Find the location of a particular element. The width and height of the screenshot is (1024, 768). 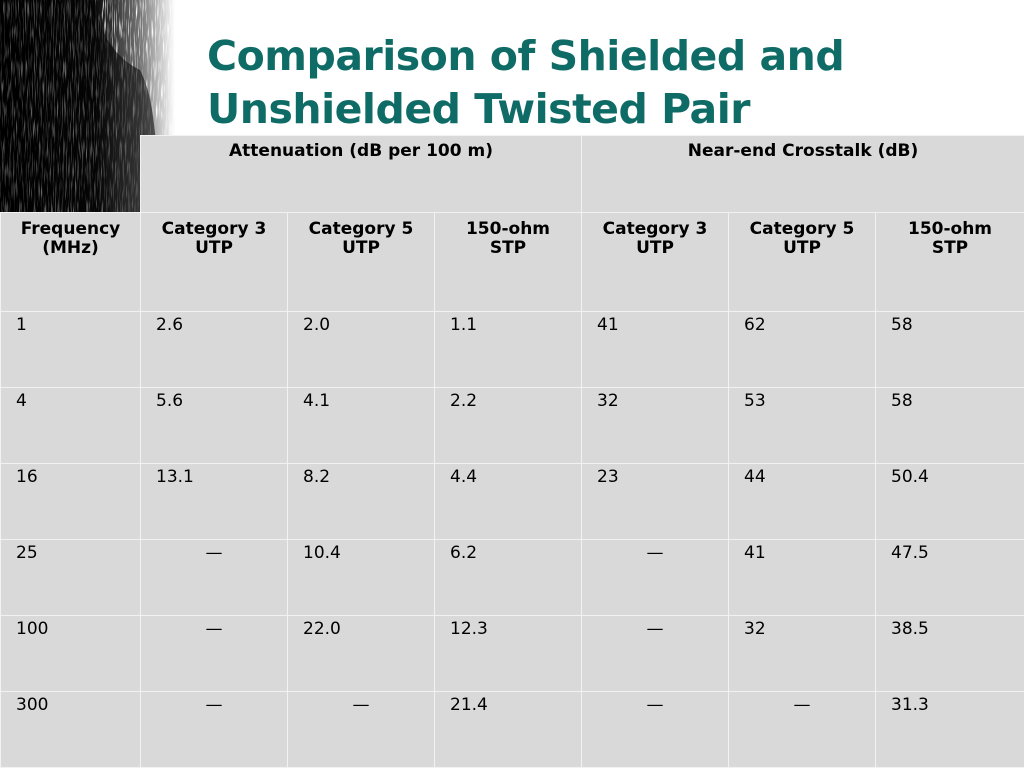

table-row: 100—22.0 12.3—32 38.5 is located at coordinates (512, 653).